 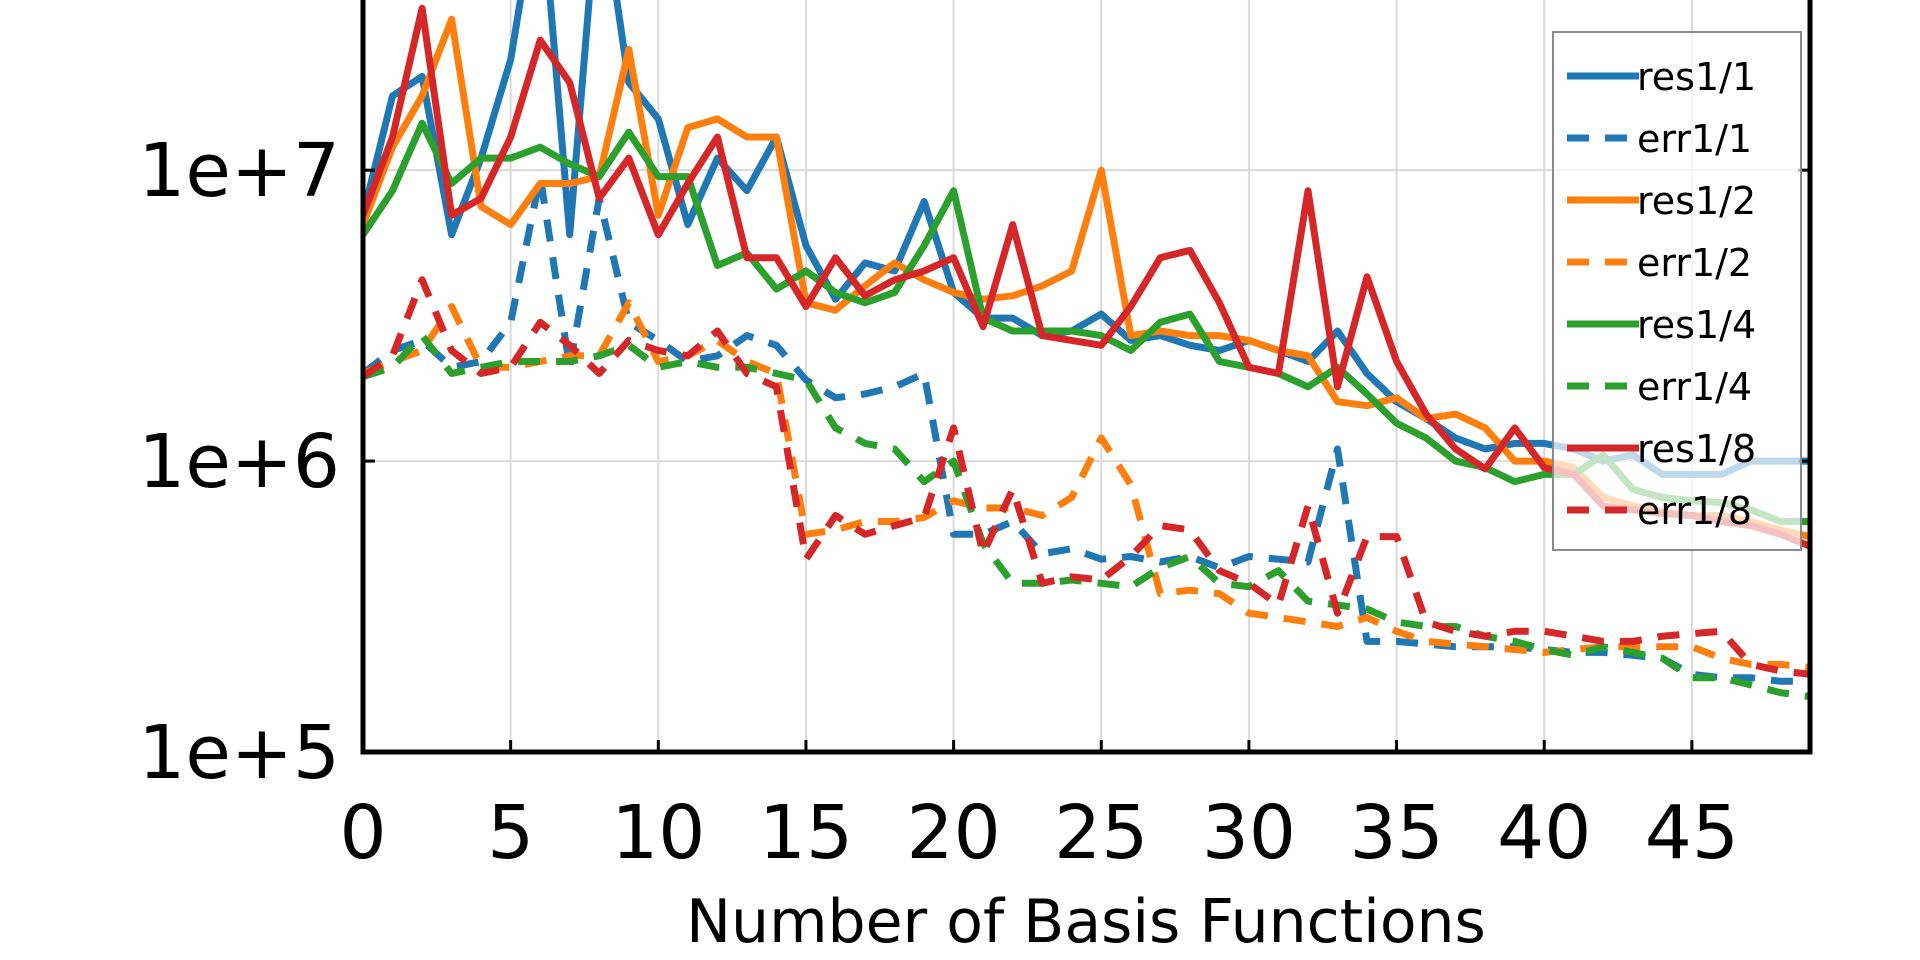 I want to click on x-axis-label: Number of Basis Functions, so click(x=1086, y=922).